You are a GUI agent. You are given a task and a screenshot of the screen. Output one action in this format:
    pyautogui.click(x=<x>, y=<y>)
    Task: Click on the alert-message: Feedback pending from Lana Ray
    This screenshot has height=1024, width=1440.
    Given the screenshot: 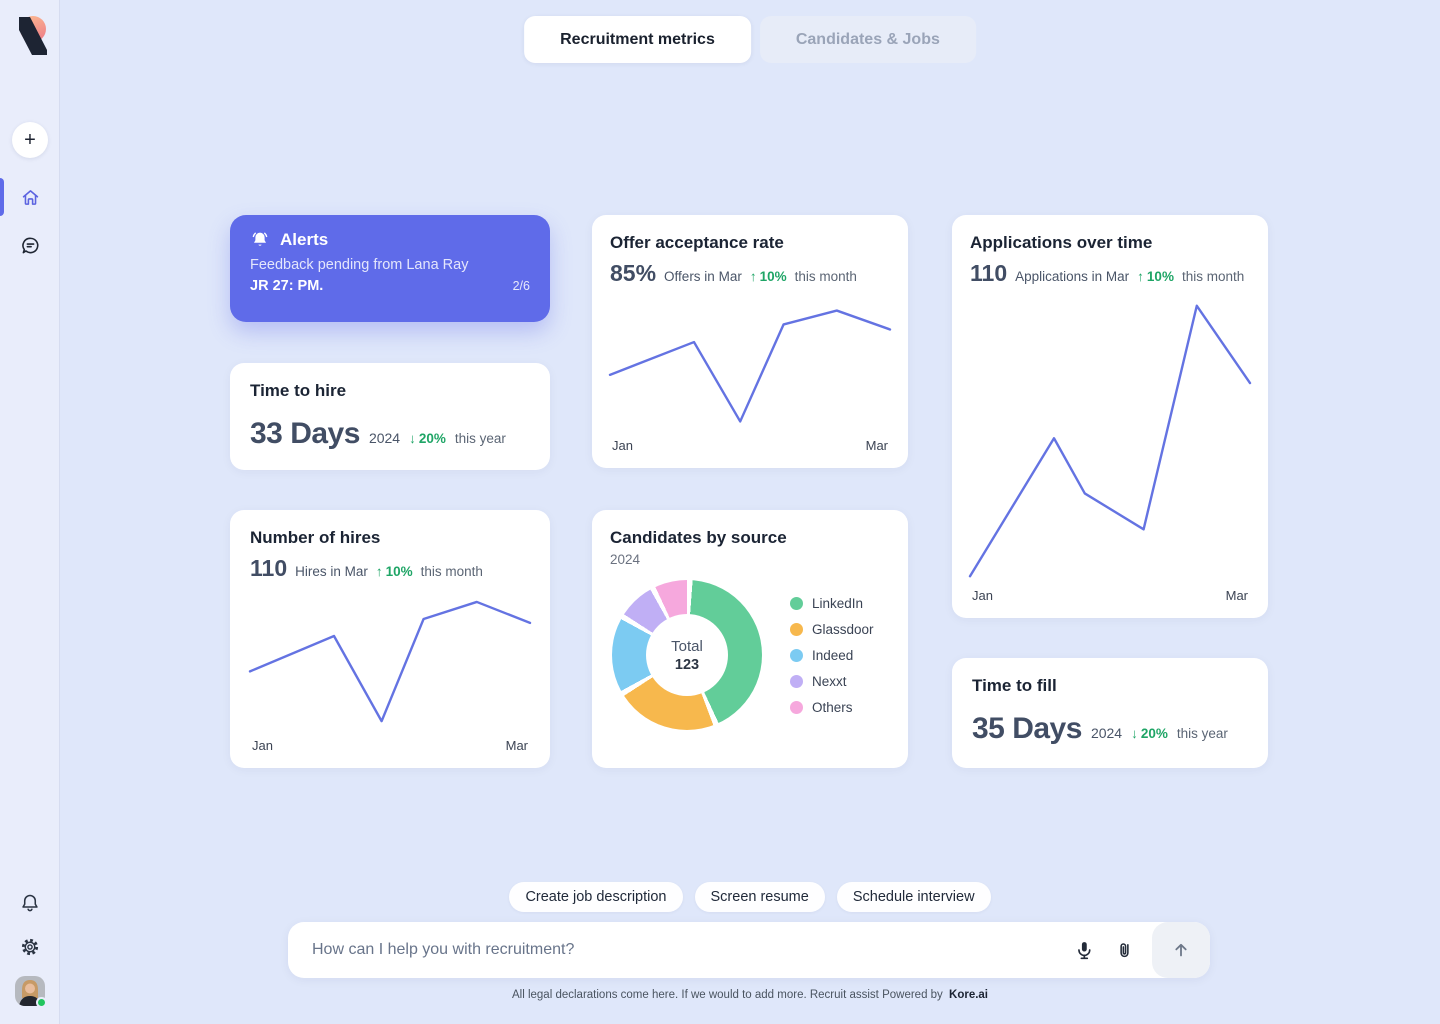 What is the action you would take?
    pyautogui.click(x=359, y=265)
    